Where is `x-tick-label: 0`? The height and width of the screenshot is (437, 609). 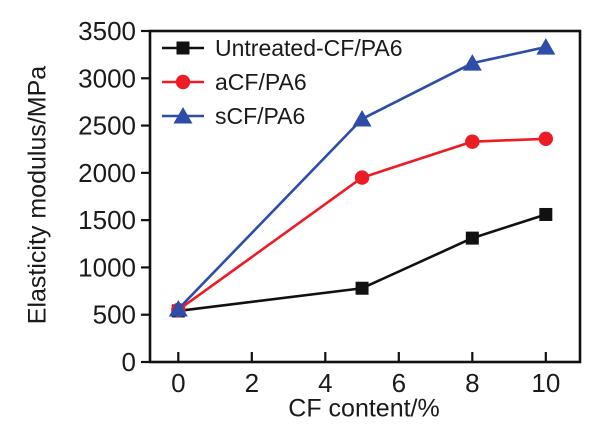
x-tick-label: 0 is located at coordinates (178, 383).